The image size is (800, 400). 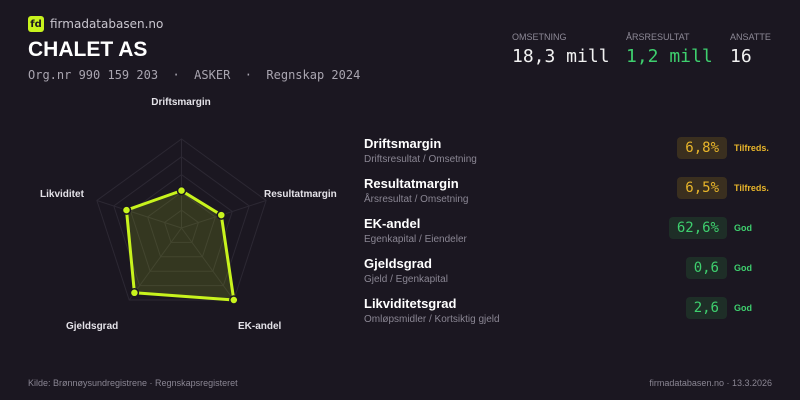 What do you see at coordinates (300, 194) in the screenshot?
I see `axis-label-resultatmargin: Resultatmargin` at bounding box center [300, 194].